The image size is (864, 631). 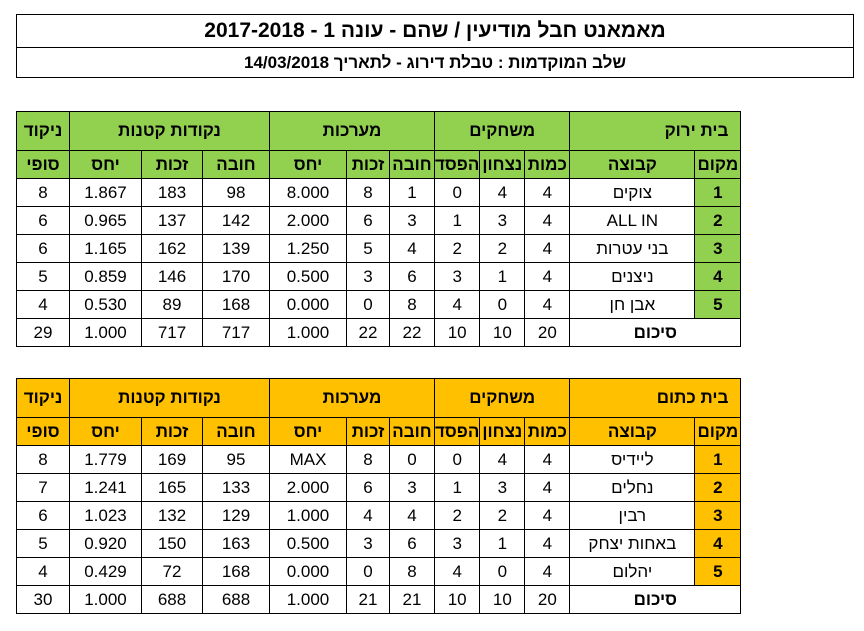 What do you see at coordinates (368, 543) in the screenshot?
I see `sets-for-cell: 3` at bounding box center [368, 543].